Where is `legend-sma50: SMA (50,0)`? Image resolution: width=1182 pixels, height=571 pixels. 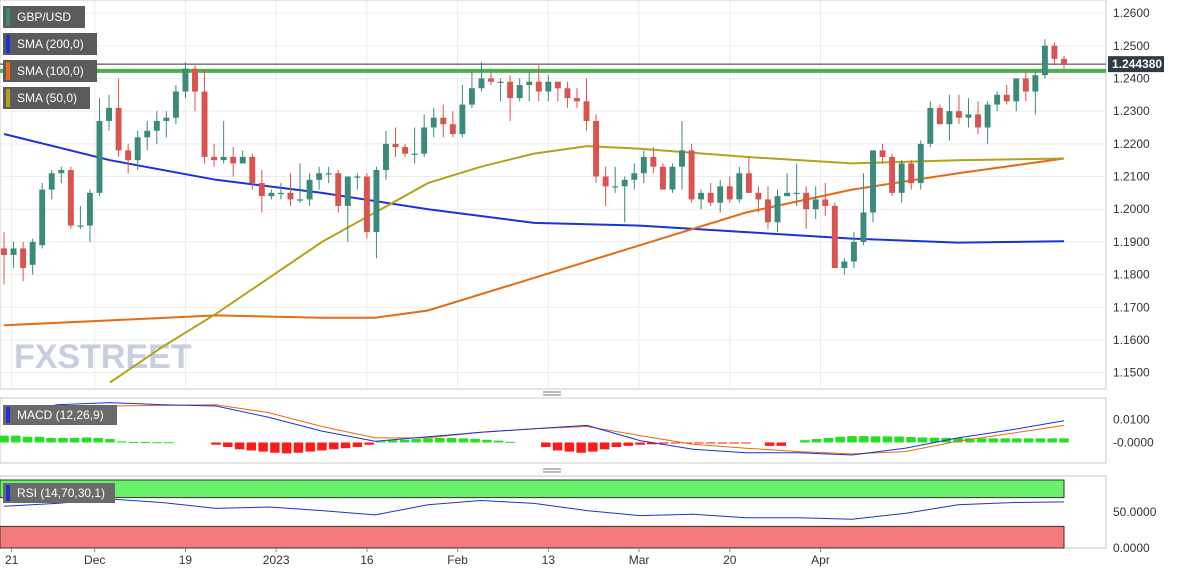 legend-sma50: SMA (50,0) is located at coordinates (46, 98).